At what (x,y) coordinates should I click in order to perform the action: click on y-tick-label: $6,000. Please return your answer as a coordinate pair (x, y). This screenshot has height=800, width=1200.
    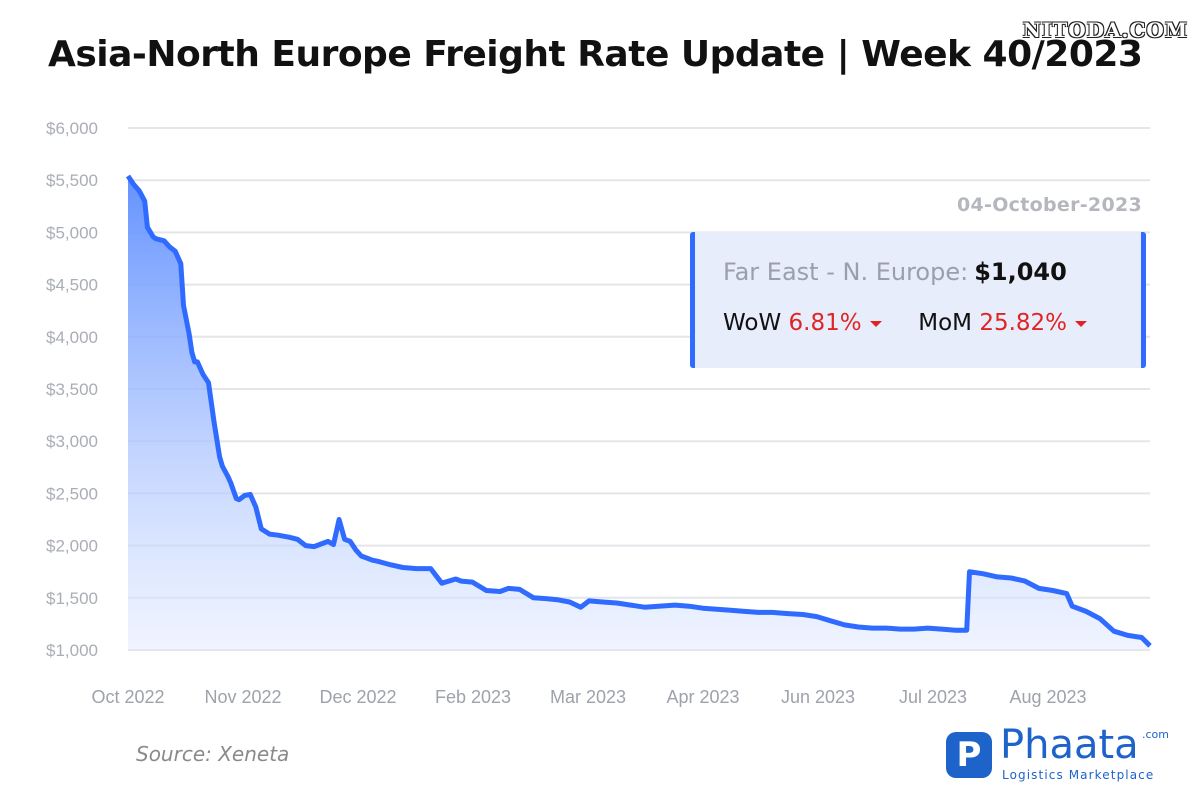
    Looking at the image, I should click on (72, 128).